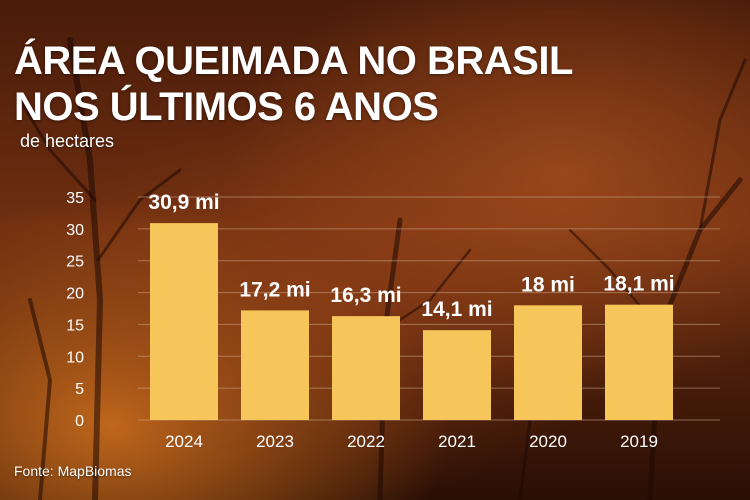 This screenshot has height=500, width=750. Describe the element at coordinates (639, 441) in the screenshot. I see `x-tick-label: 2019` at that location.